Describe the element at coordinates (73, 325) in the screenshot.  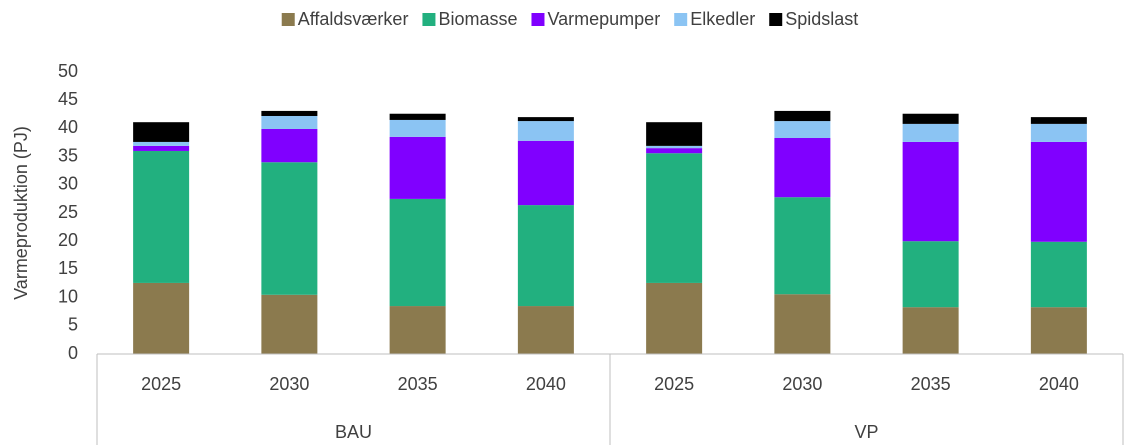
I see `y-tick-label: 5` at that location.